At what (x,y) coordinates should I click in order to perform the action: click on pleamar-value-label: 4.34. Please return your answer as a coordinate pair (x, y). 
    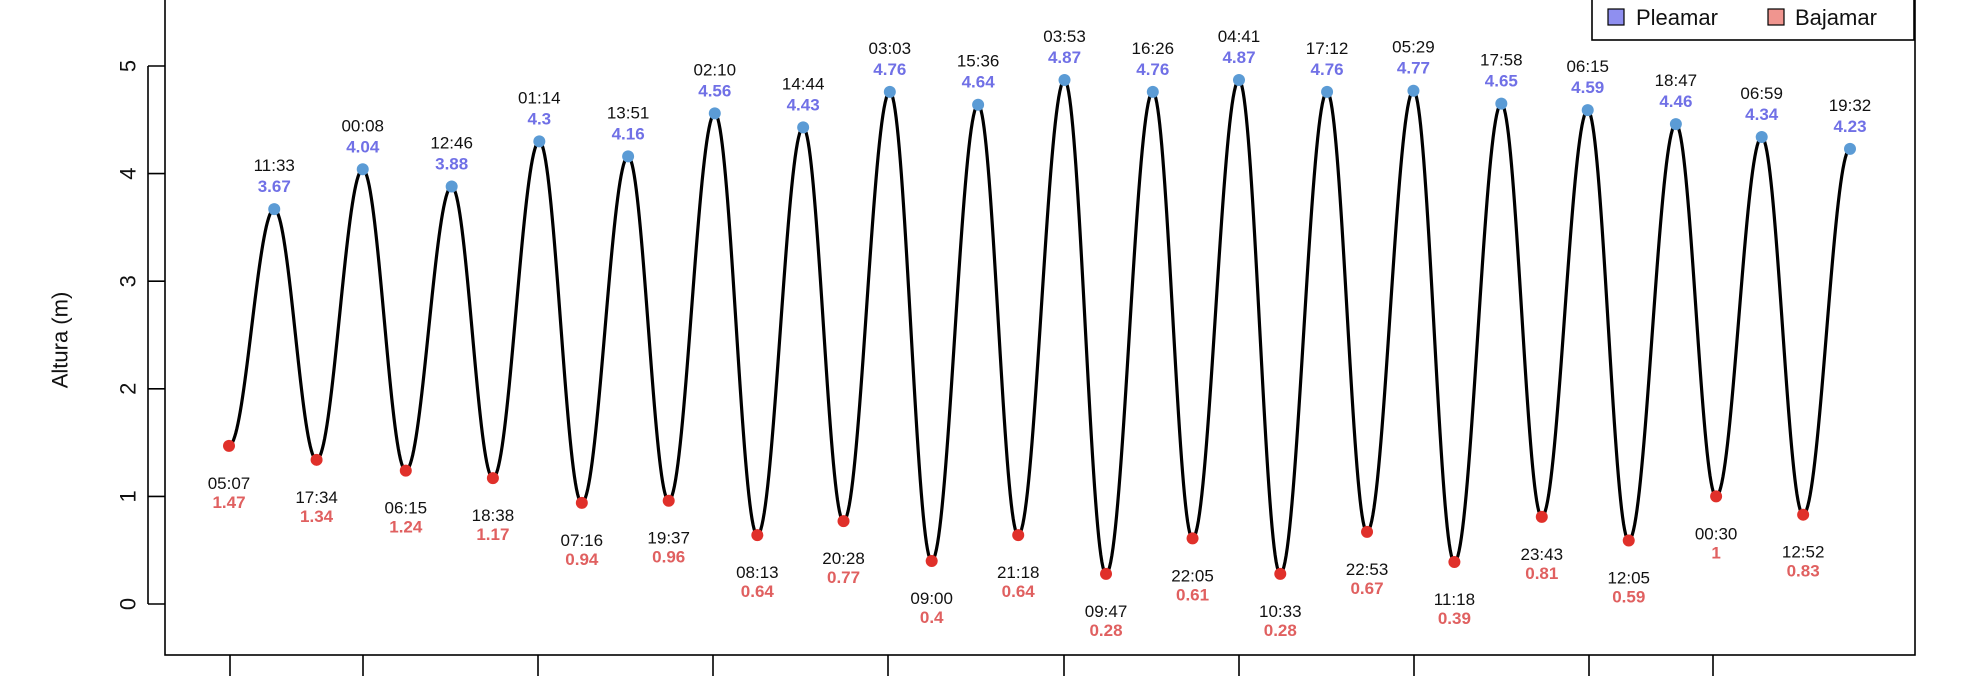
    Looking at the image, I should click on (1762, 114).